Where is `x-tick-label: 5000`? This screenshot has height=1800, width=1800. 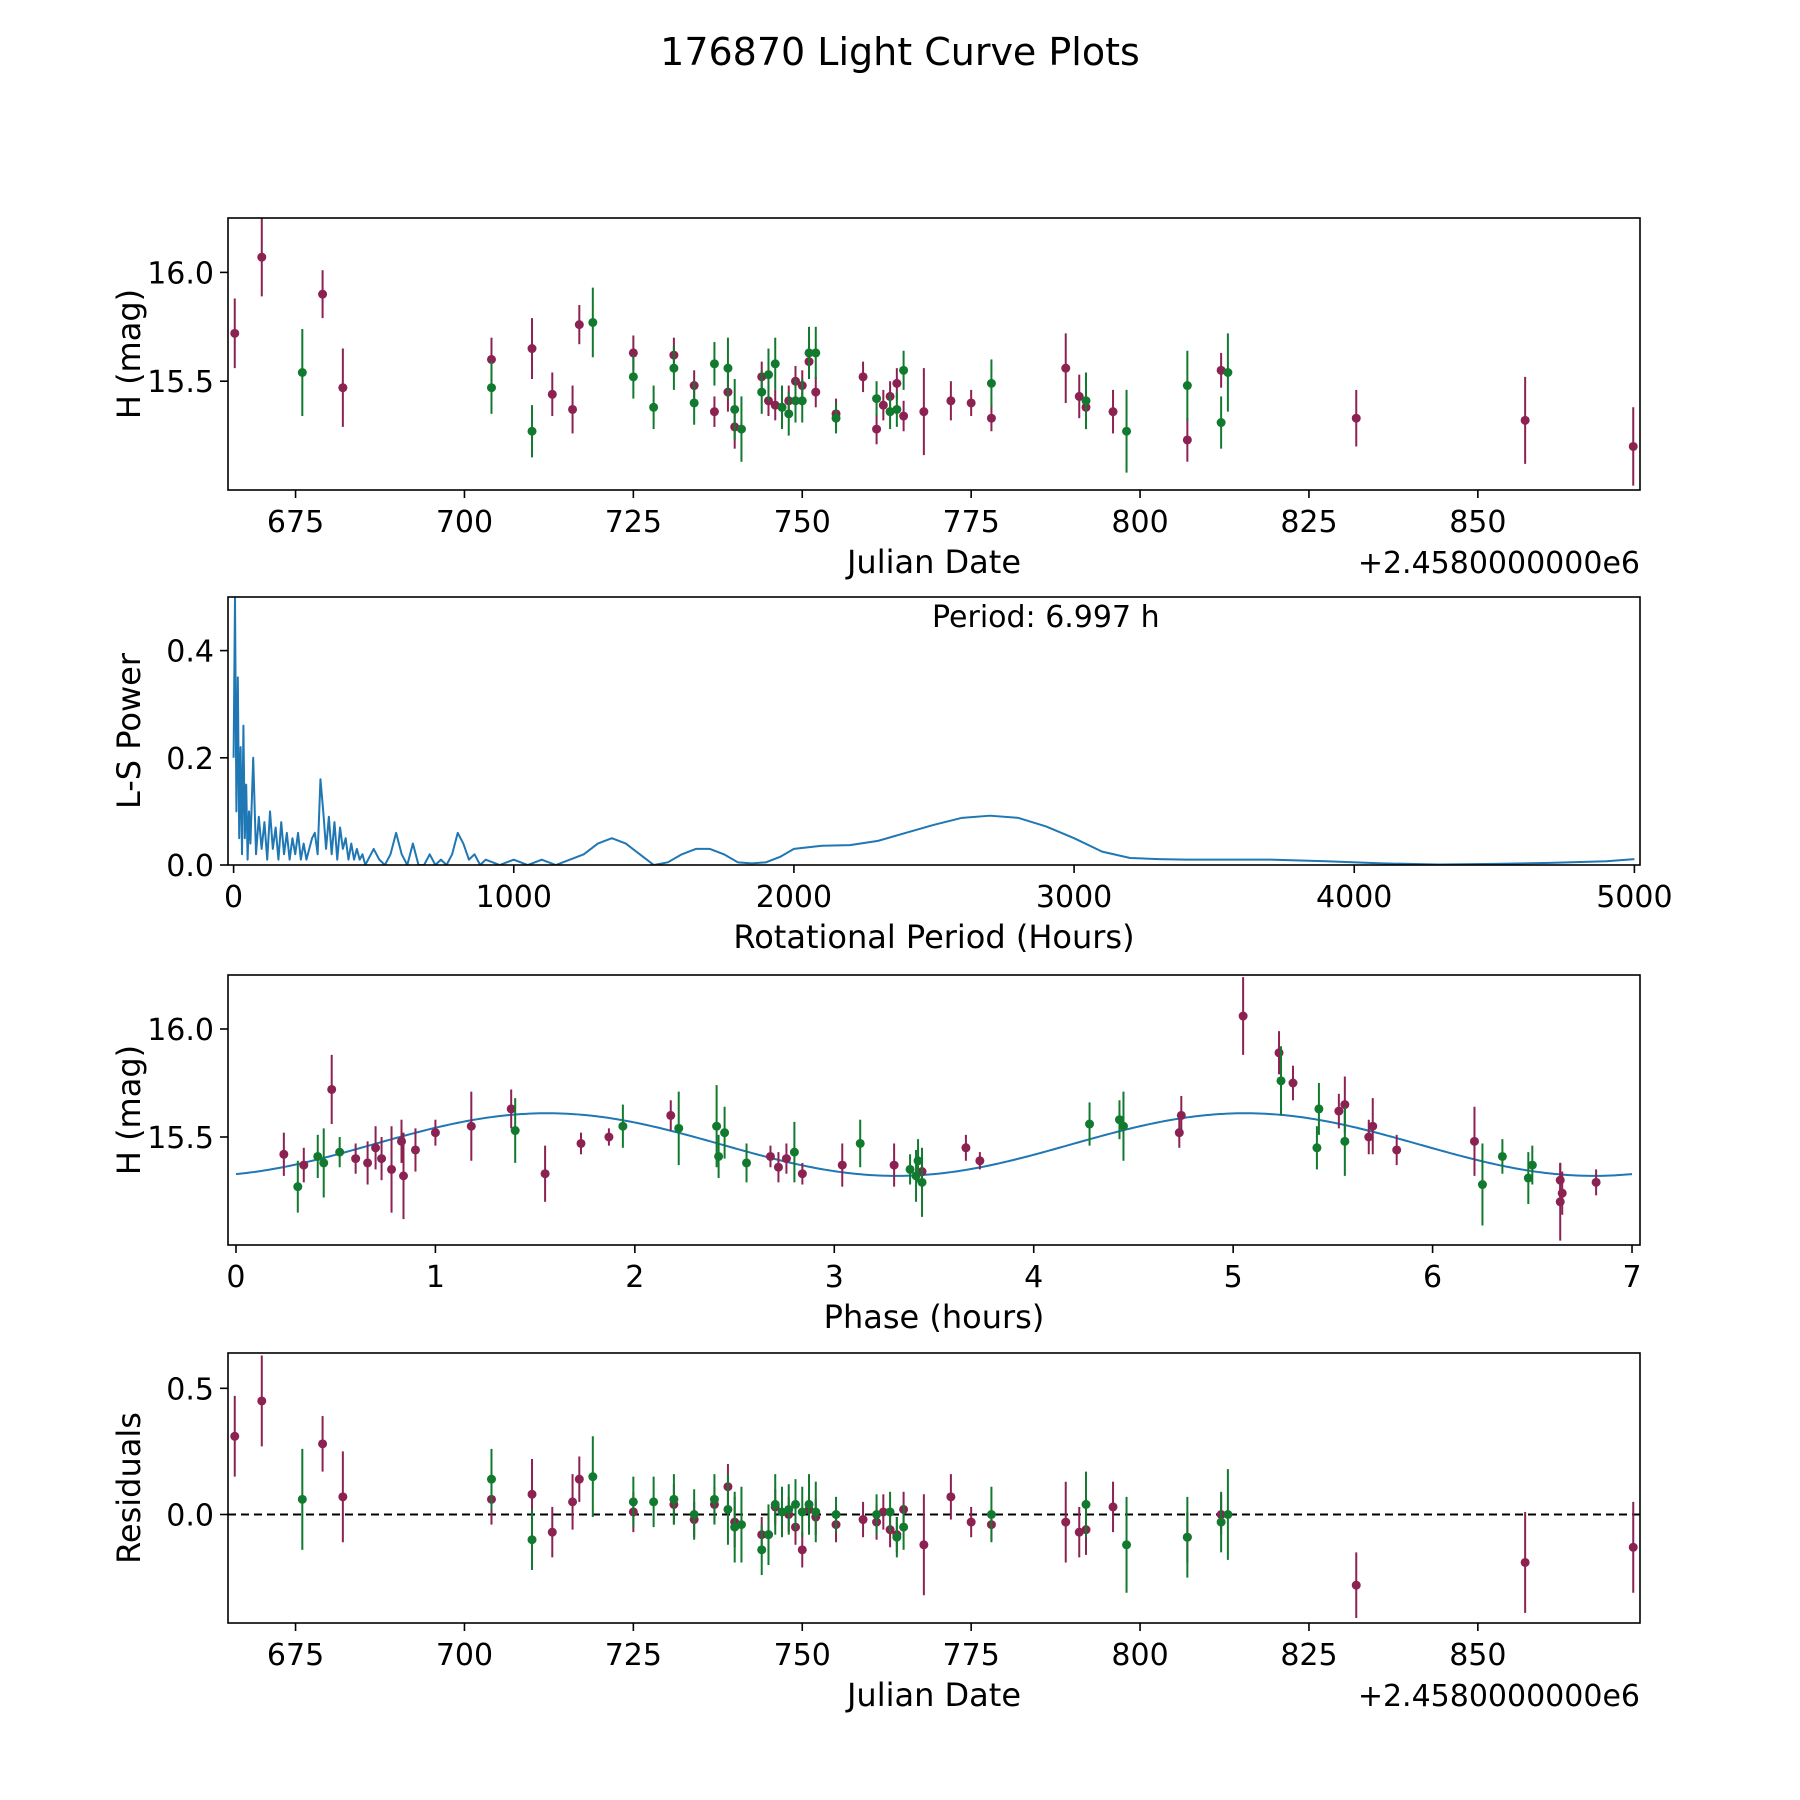 x-tick-label: 5000 is located at coordinates (1634, 897).